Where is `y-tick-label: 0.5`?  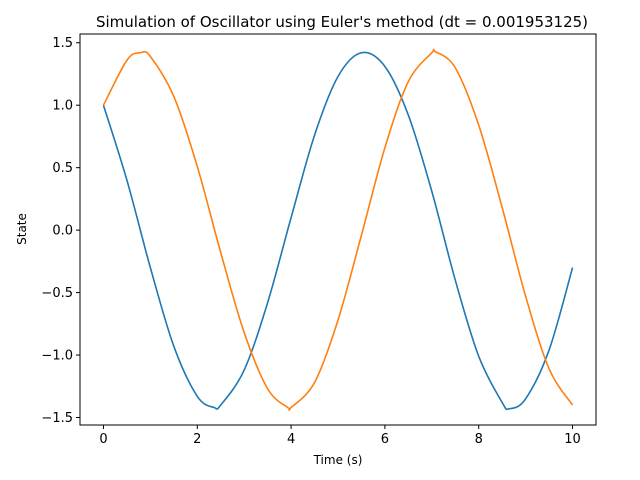 y-tick-label: 0.5 is located at coordinates (62, 168).